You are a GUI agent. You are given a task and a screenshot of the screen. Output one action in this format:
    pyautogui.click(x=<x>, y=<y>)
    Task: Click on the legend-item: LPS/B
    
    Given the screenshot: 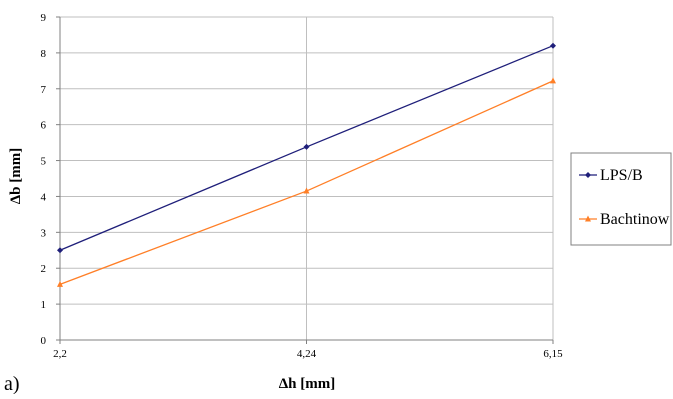 What is the action you would take?
    pyautogui.click(x=611, y=175)
    